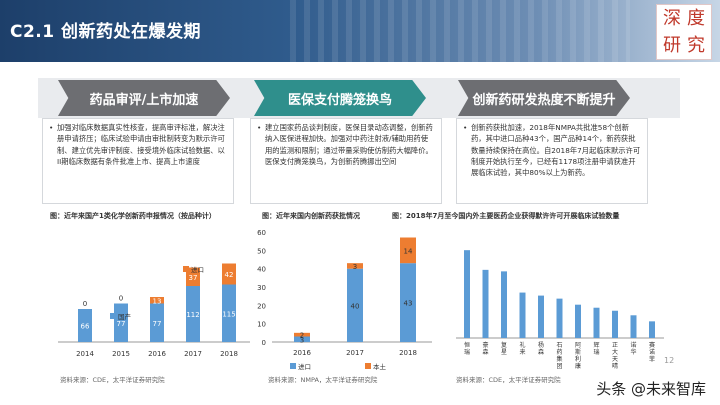 The height and width of the screenshot is (405, 720). I want to click on tick-label: 2014, so click(85, 354).